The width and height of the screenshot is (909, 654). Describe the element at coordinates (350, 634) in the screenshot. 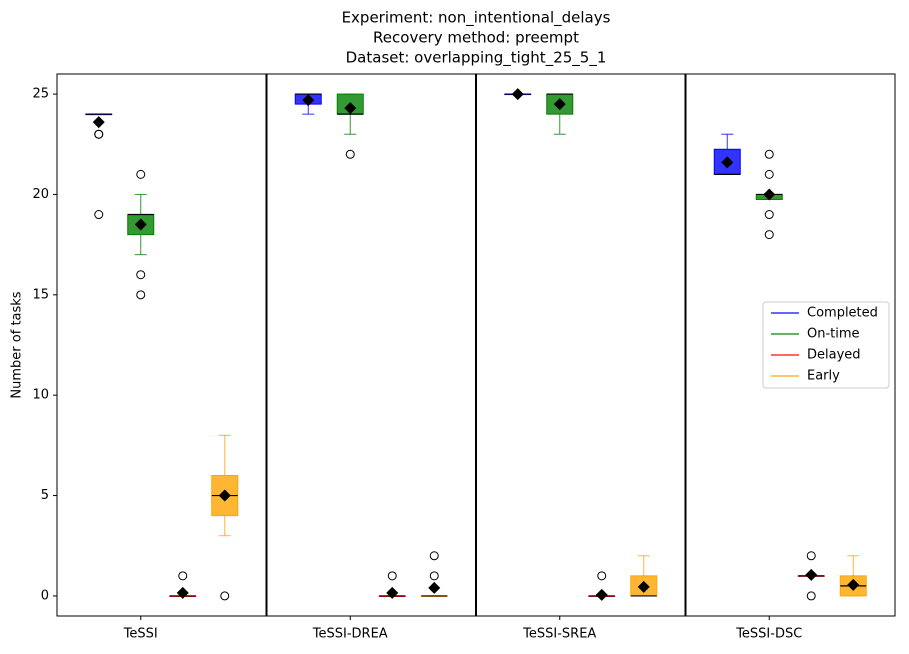

I see `x-tick-label: TeSSI-DREA` at that location.